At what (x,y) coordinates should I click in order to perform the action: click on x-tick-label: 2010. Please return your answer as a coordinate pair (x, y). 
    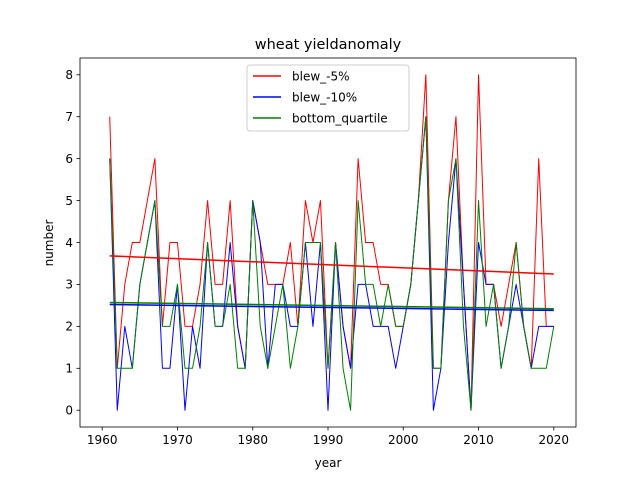
    Looking at the image, I should click on (478, 440).